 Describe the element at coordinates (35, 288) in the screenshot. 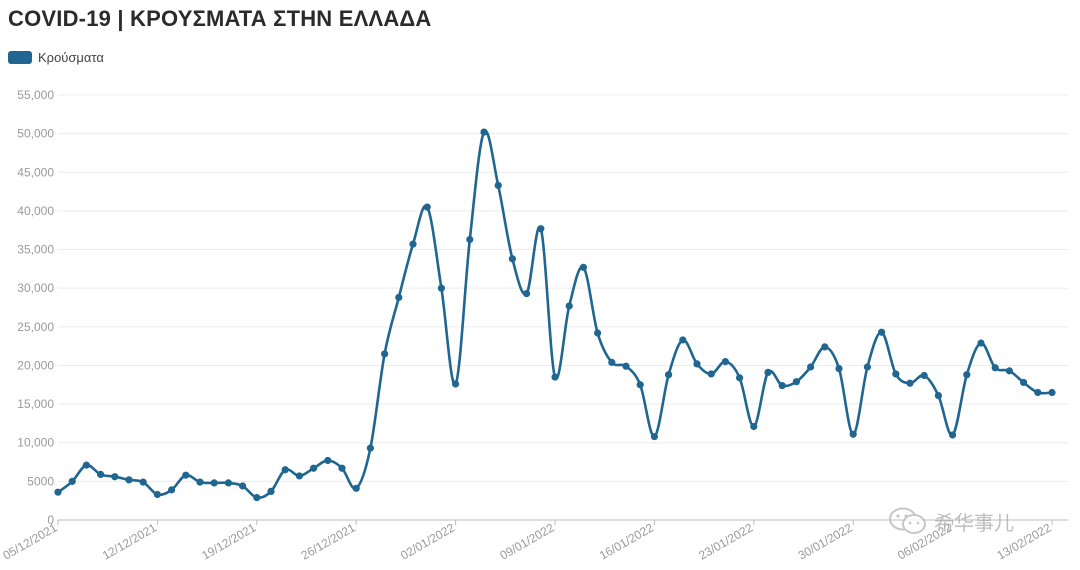

I see `y-tick-label: 30,000` at that location.